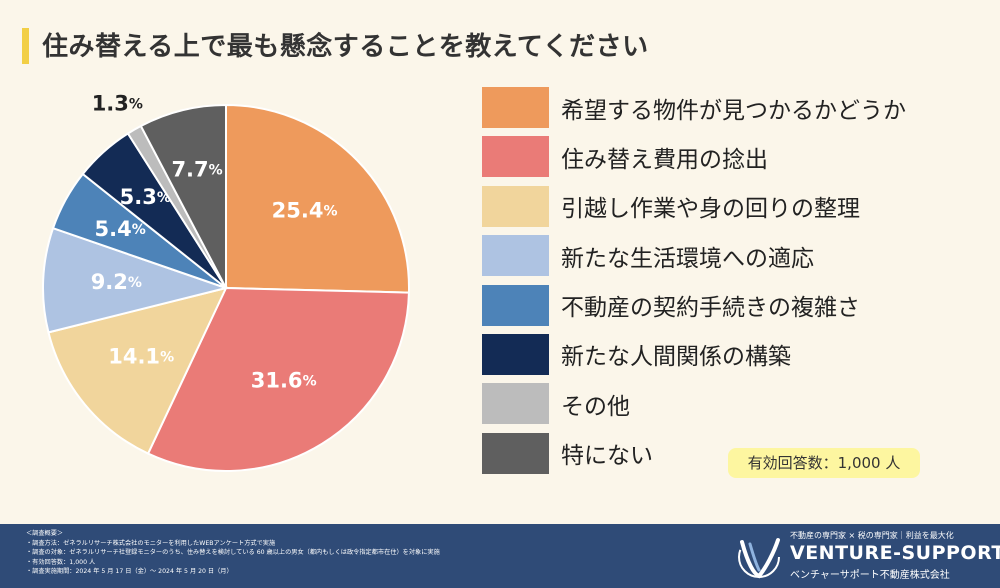 The width and height of the screenshot is (1000, 588). I want to click on legend-label: その他, so click(595, 406).